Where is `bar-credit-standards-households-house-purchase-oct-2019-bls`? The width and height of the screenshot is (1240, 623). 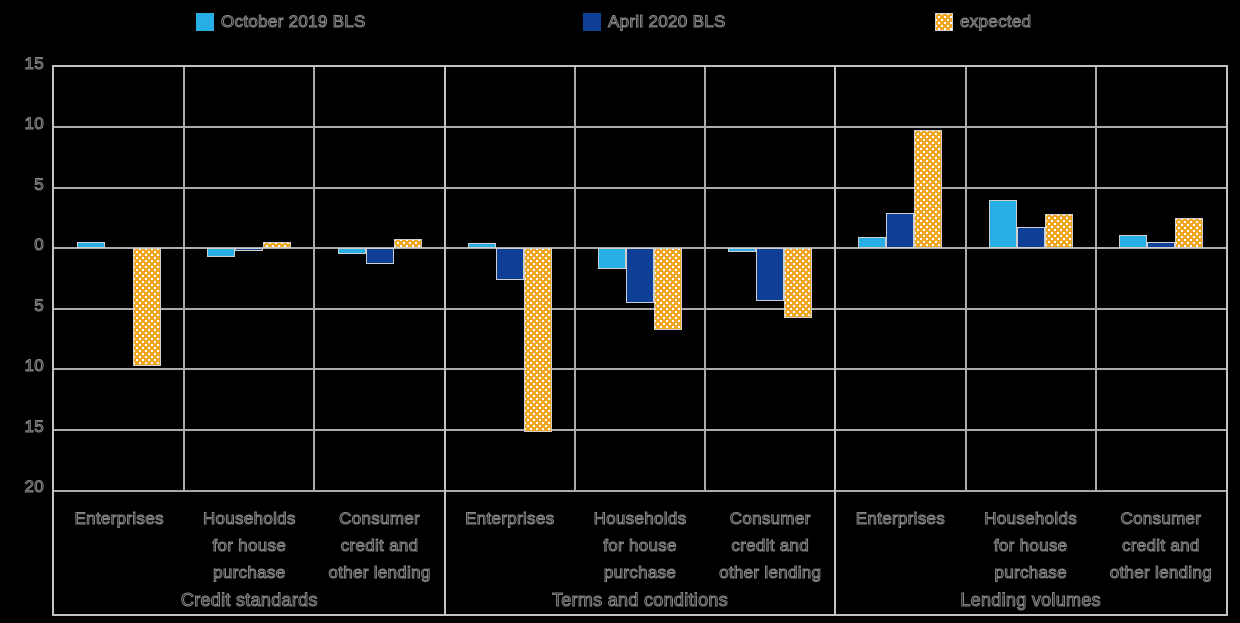 bar-credit-standards-households-house-purchase-oct-2019-bls is located at coordinates (221, 252).